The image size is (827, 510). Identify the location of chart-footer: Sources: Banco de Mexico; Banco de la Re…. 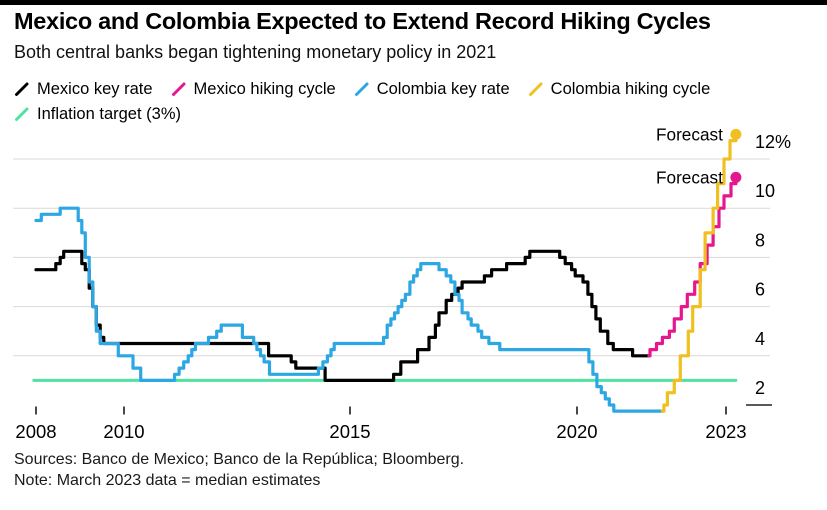
(414, 470).